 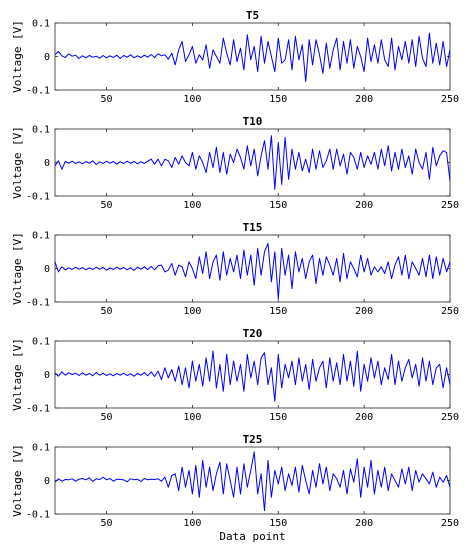 What do you see at coordinates (252, 15) in the screenshot?
I see `panel-title: T5` at bounding box center [252, 15].